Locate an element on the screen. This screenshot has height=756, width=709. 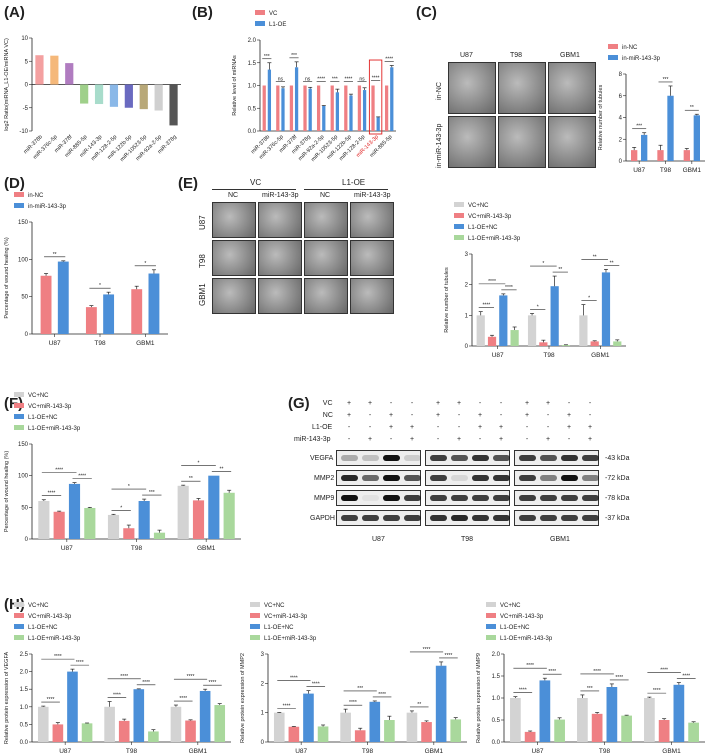
y-tick-label: 1 is located at coordinates (467, 316).